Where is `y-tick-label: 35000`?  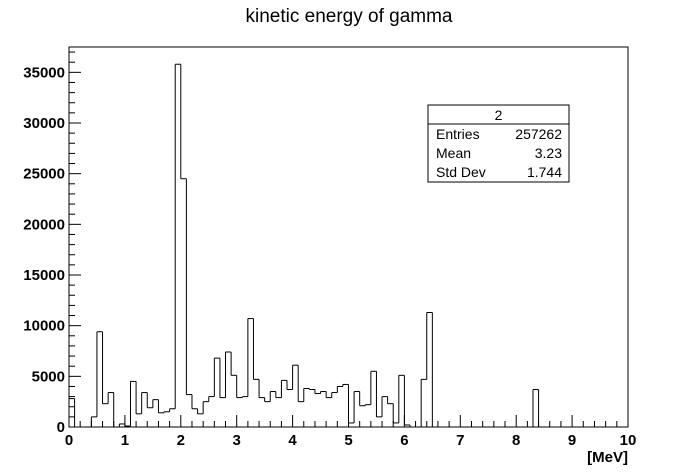 y-tick-label: 35000 is located at coordinates (44, 72).